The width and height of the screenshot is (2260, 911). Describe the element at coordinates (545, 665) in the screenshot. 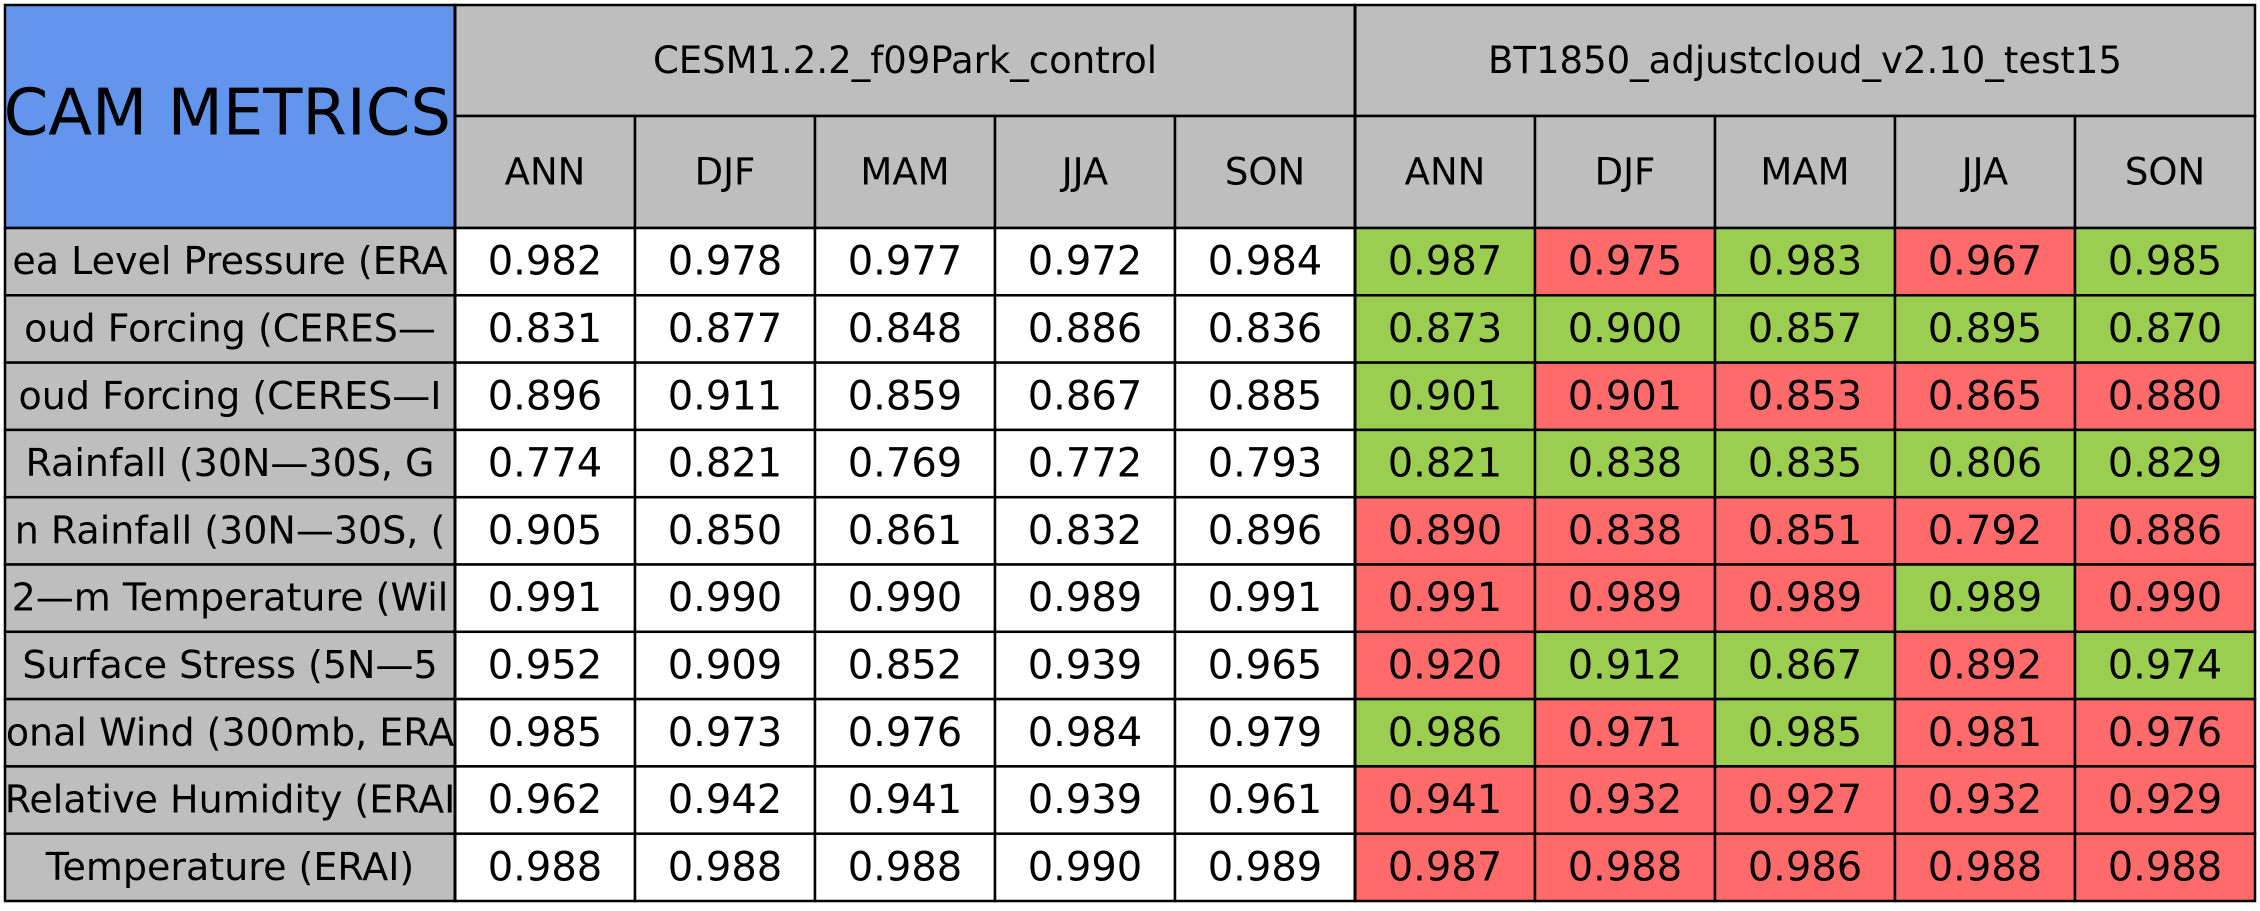

I see `control-value: 0.952` at that location.